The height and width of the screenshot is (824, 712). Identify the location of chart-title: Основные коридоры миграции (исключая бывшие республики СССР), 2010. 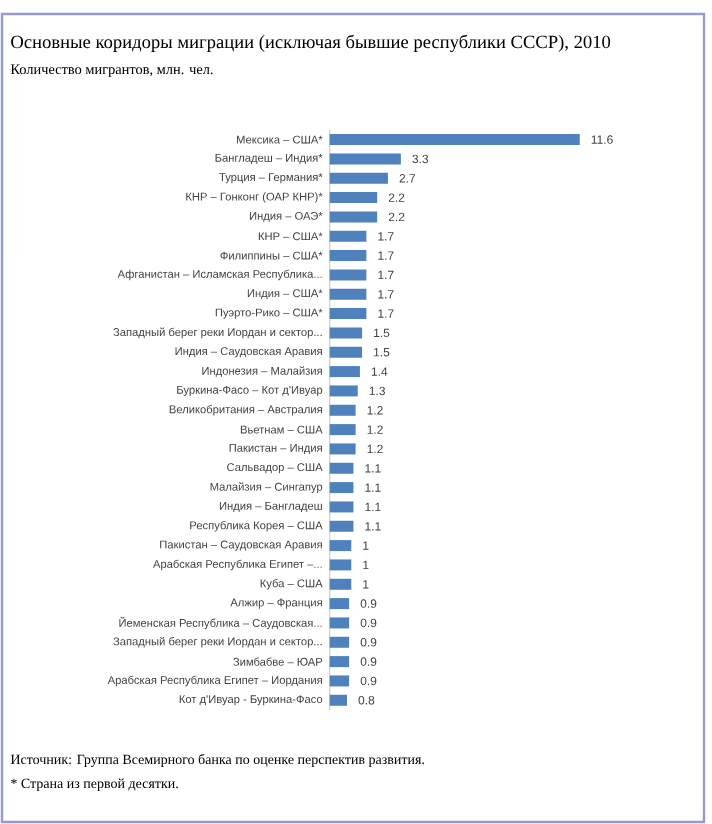
(311, 43).